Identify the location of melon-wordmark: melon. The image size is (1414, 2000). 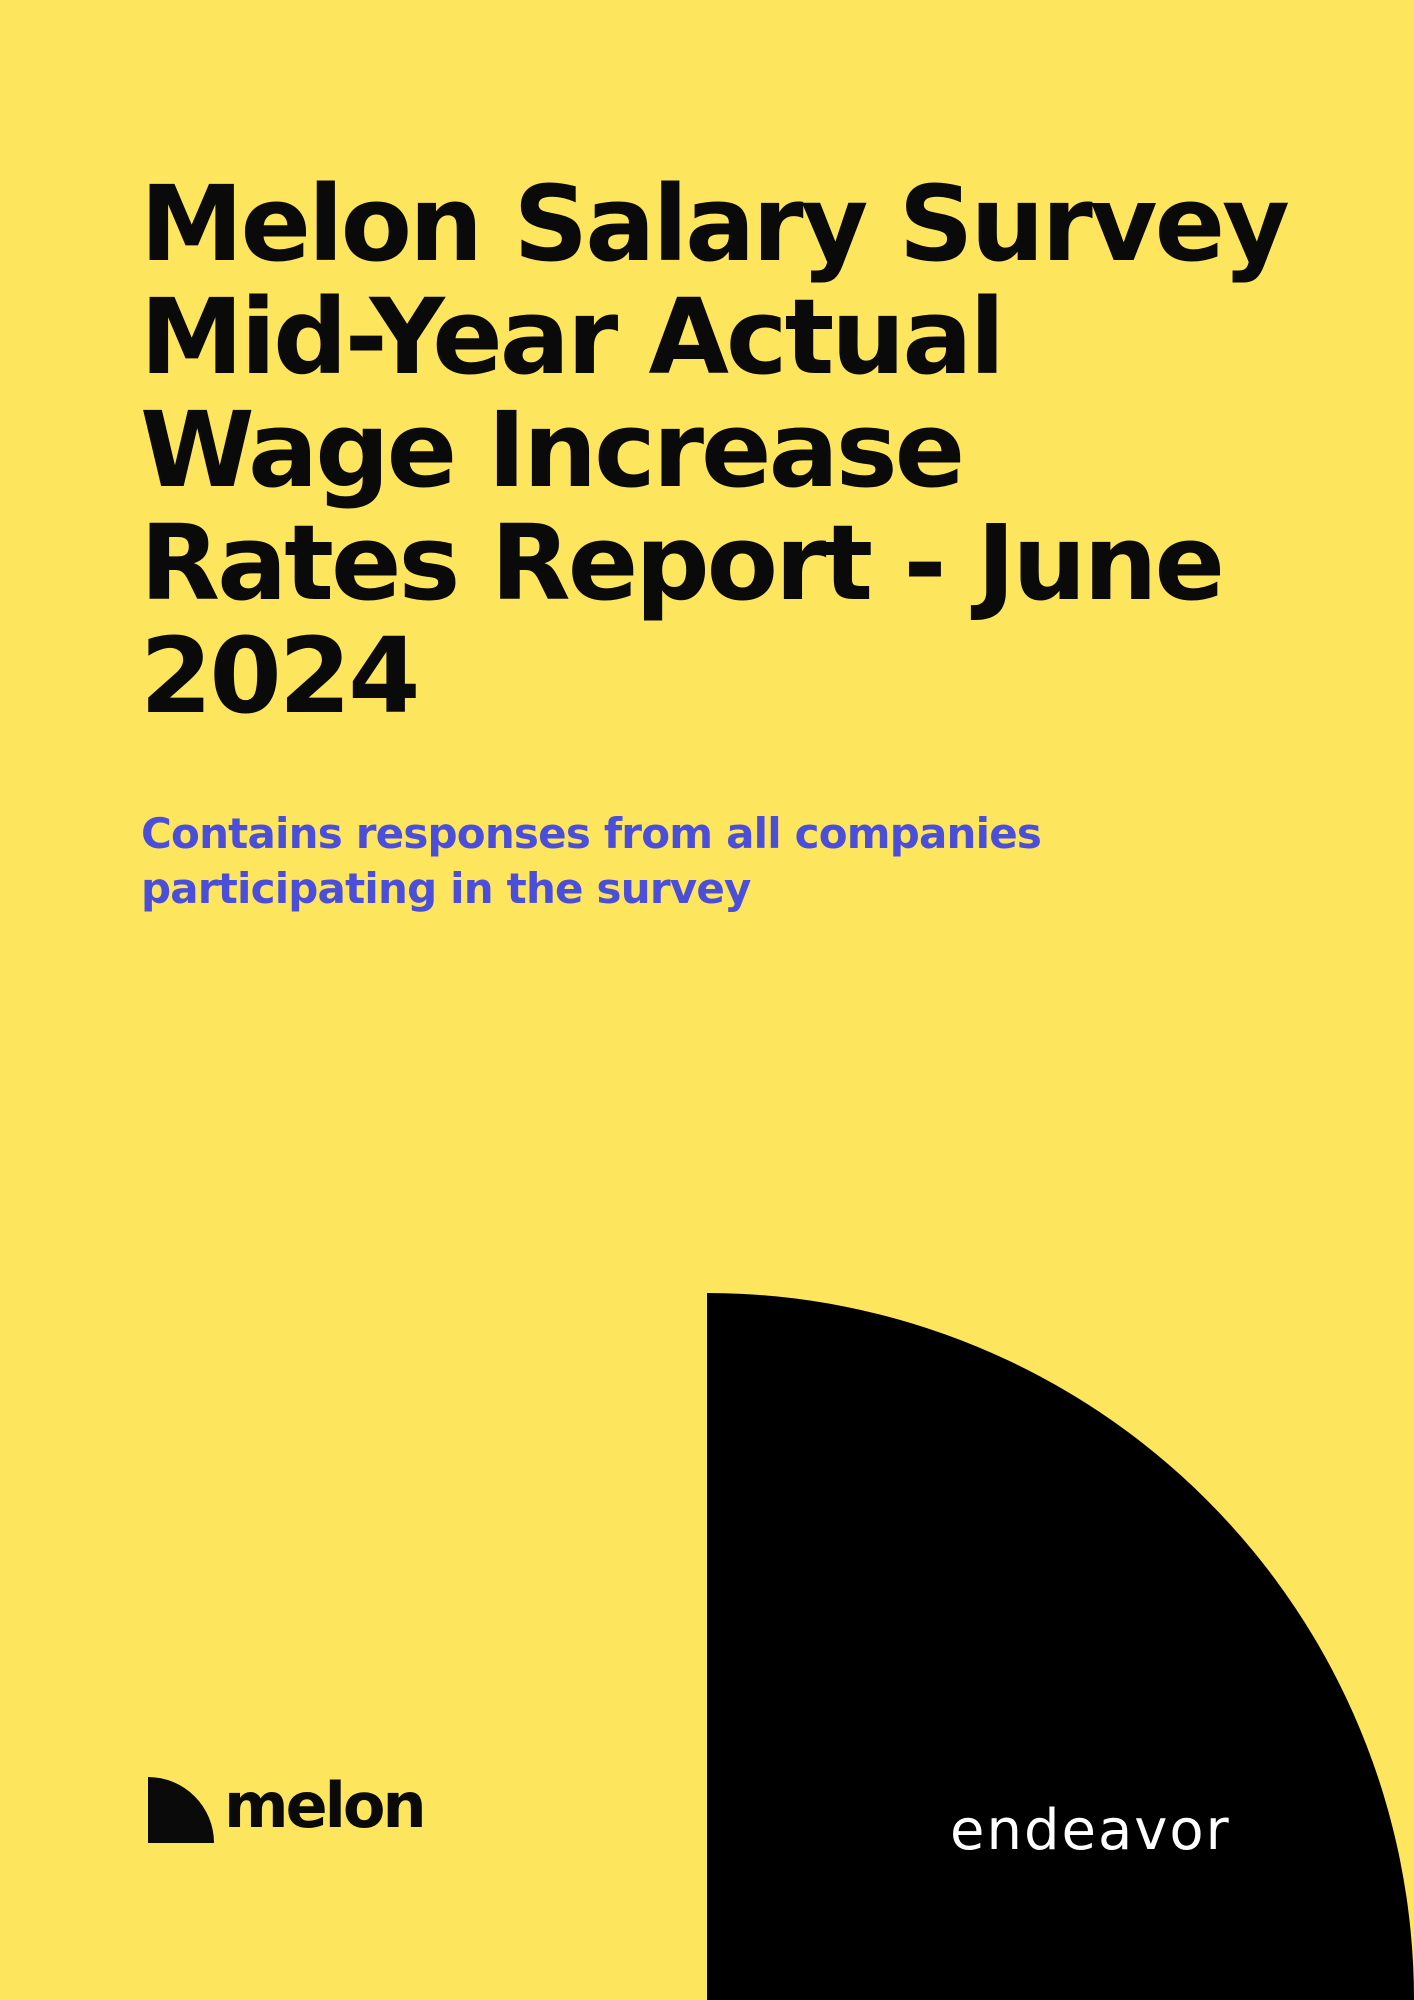
(325, 1805).